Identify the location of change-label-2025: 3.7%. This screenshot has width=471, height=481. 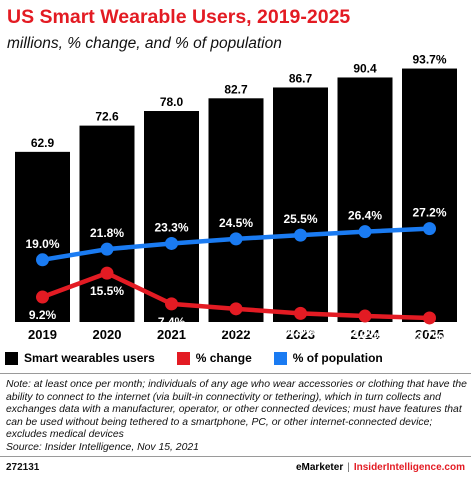
(430, 336).